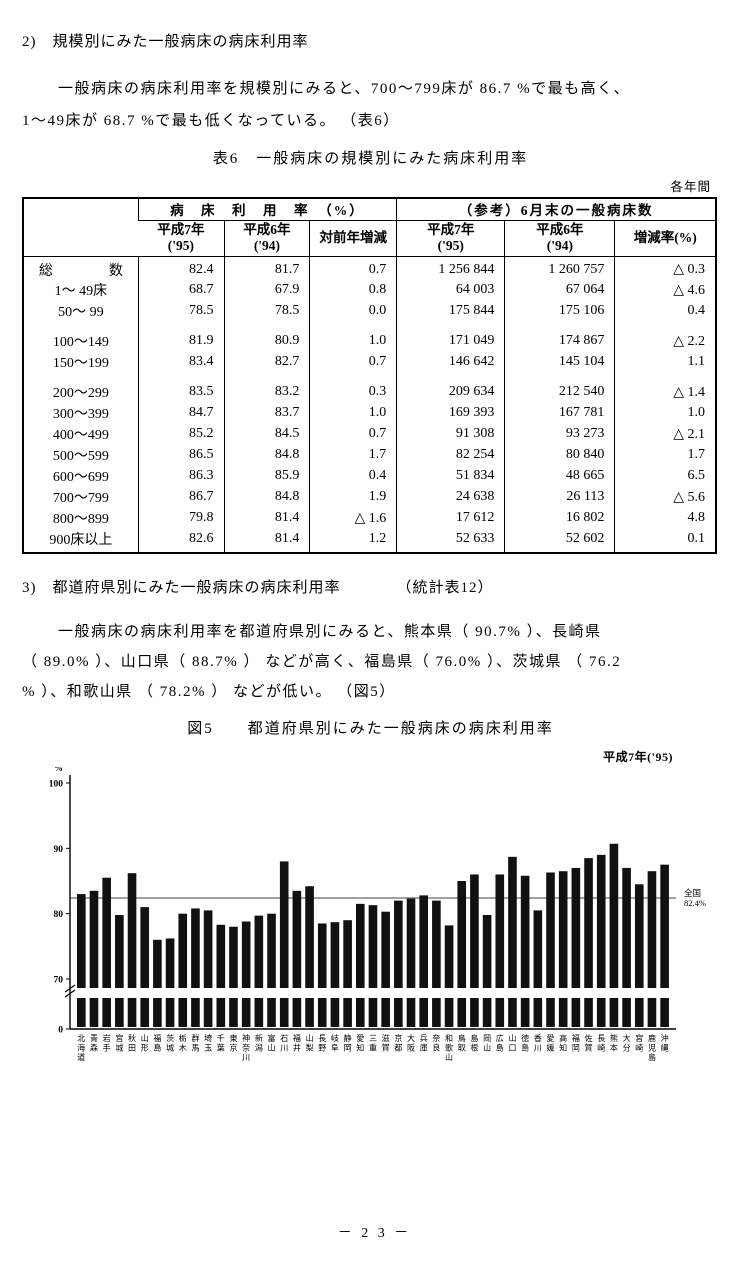 Image resolution: width=749 pixels, height=1262 pixels. What do you see at coordinates (450, 268) in the screenshot?
I see `table-cell: 1 256 844` at bounding box center [450, 268].